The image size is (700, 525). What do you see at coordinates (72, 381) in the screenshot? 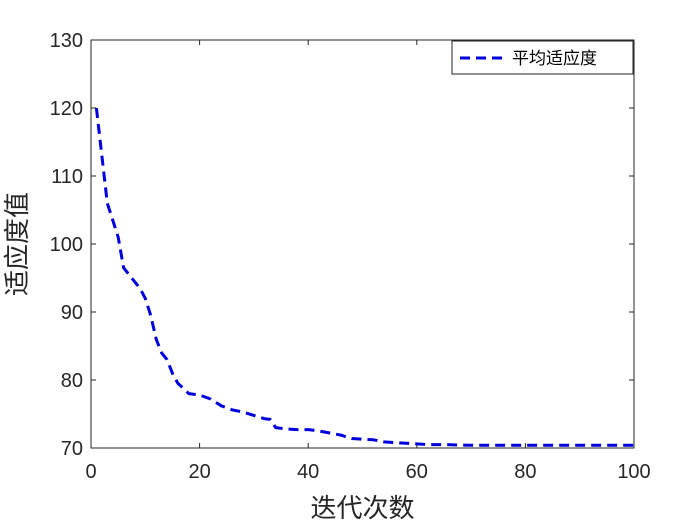
I see `y-tick-label: 80` at bounding box center [72, 381].